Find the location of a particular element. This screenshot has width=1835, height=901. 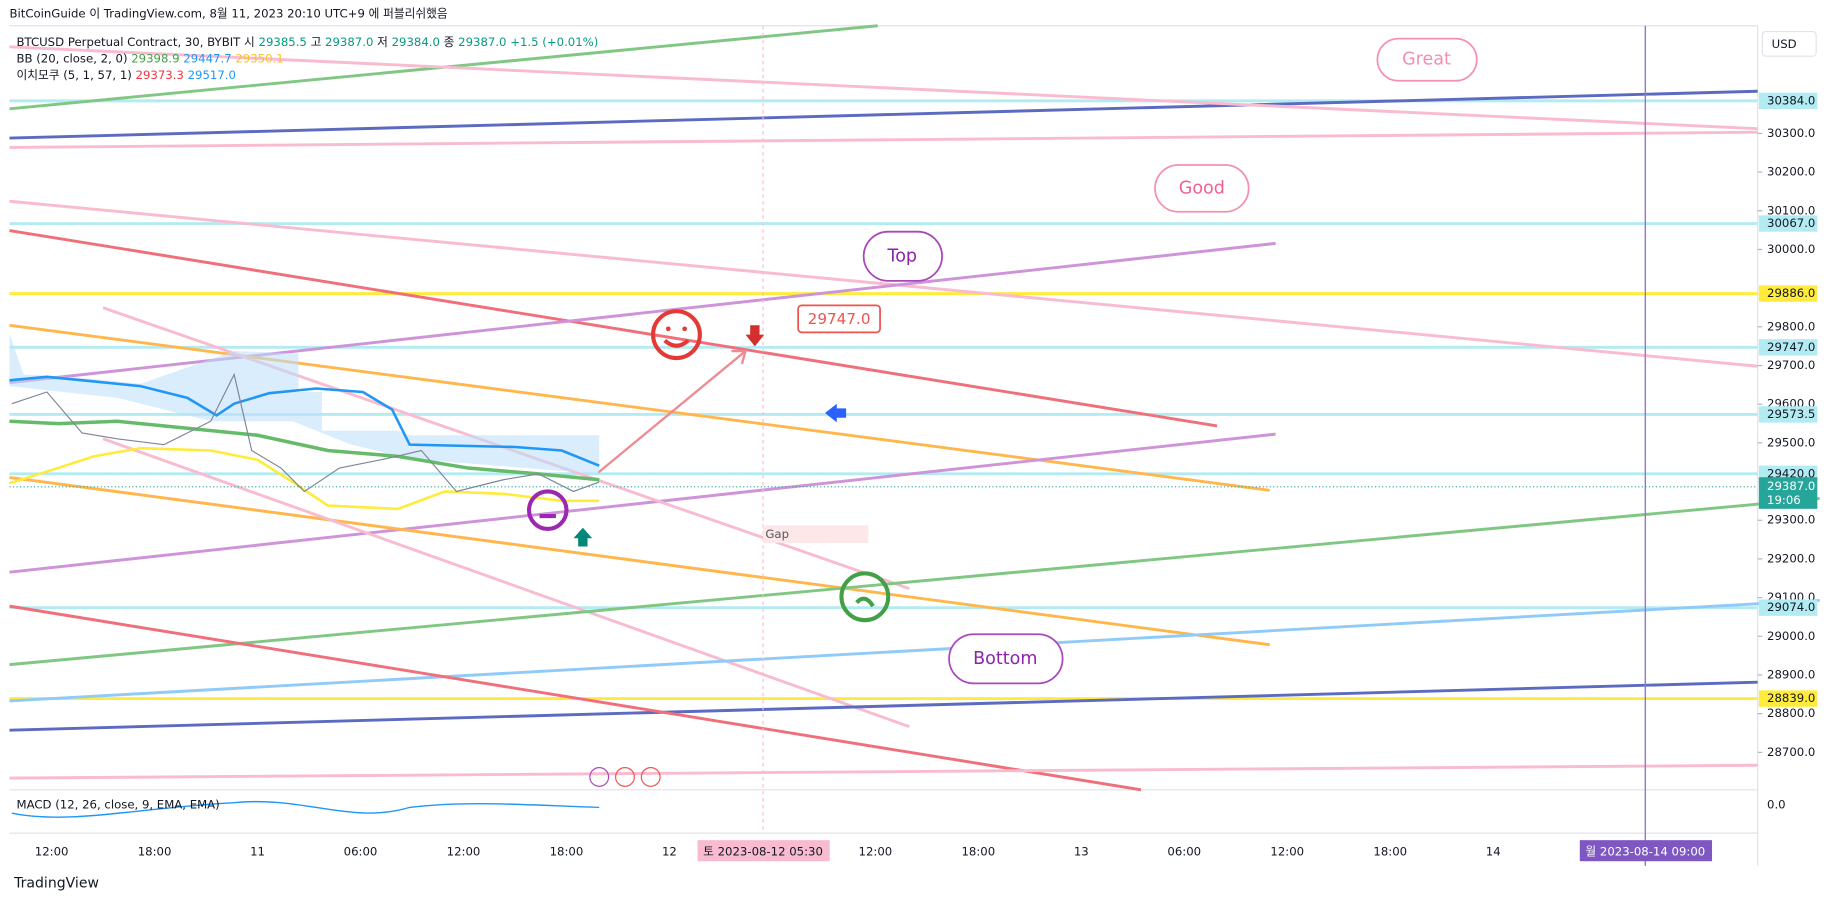

legend-item: 29373.3 is located at coordinates (160, 74).